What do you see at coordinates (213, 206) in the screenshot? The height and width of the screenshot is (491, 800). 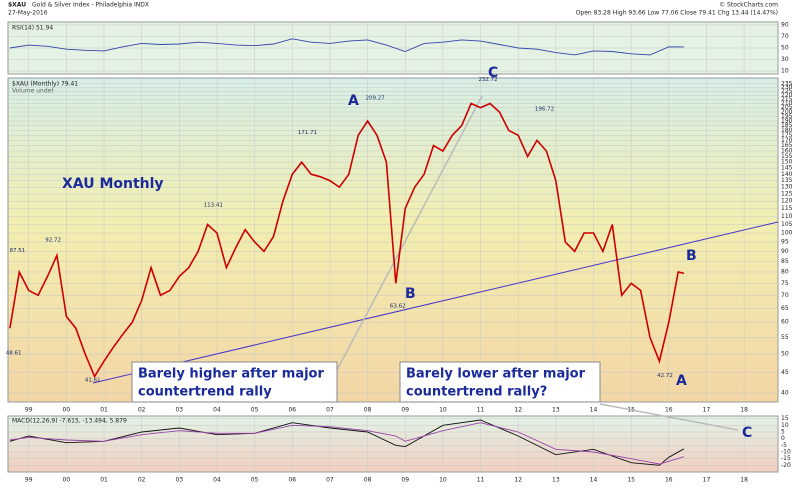 I see `price-label: 113.41` at bounding box center [213, 206].